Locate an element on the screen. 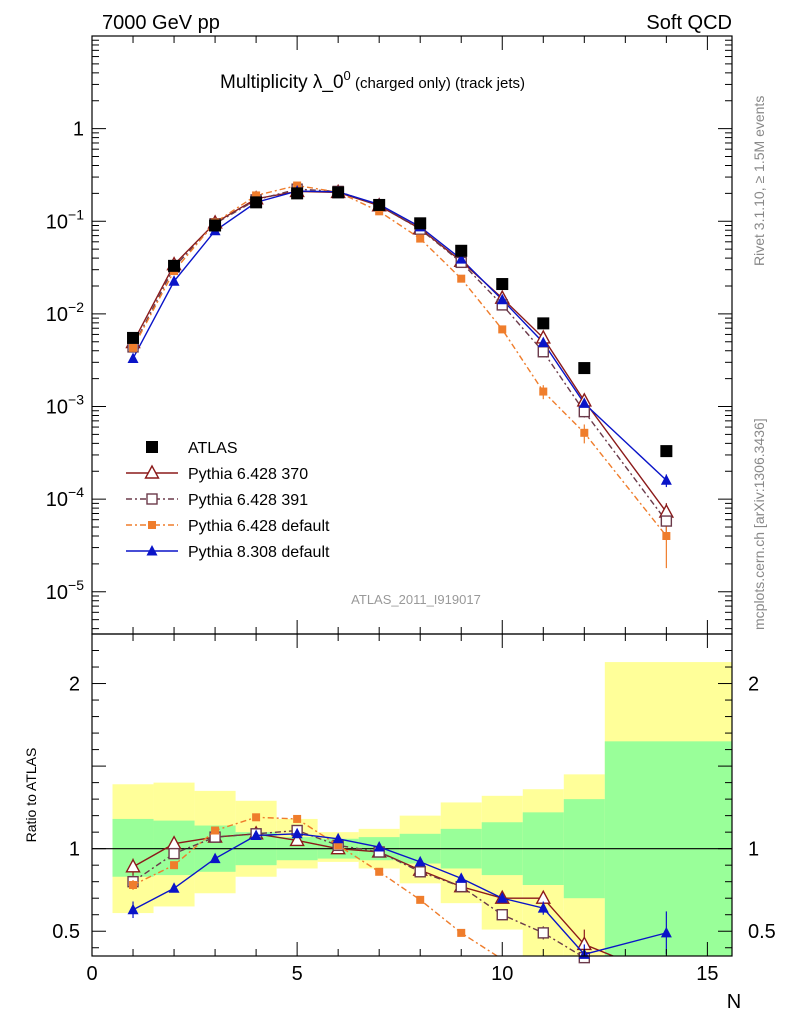 The width and height of the screenshot is (786, 1024). header-right: Soft QCD is located at coordinates (689, 23).